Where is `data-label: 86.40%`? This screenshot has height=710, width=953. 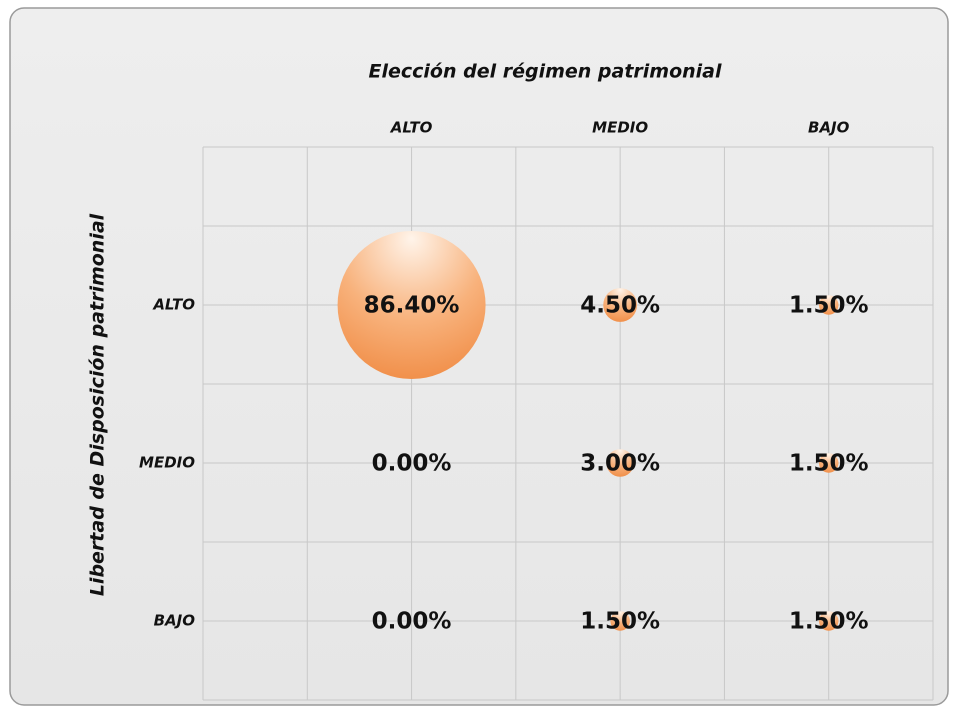 data-label: 86.40% is located at coordinates (412, 306).